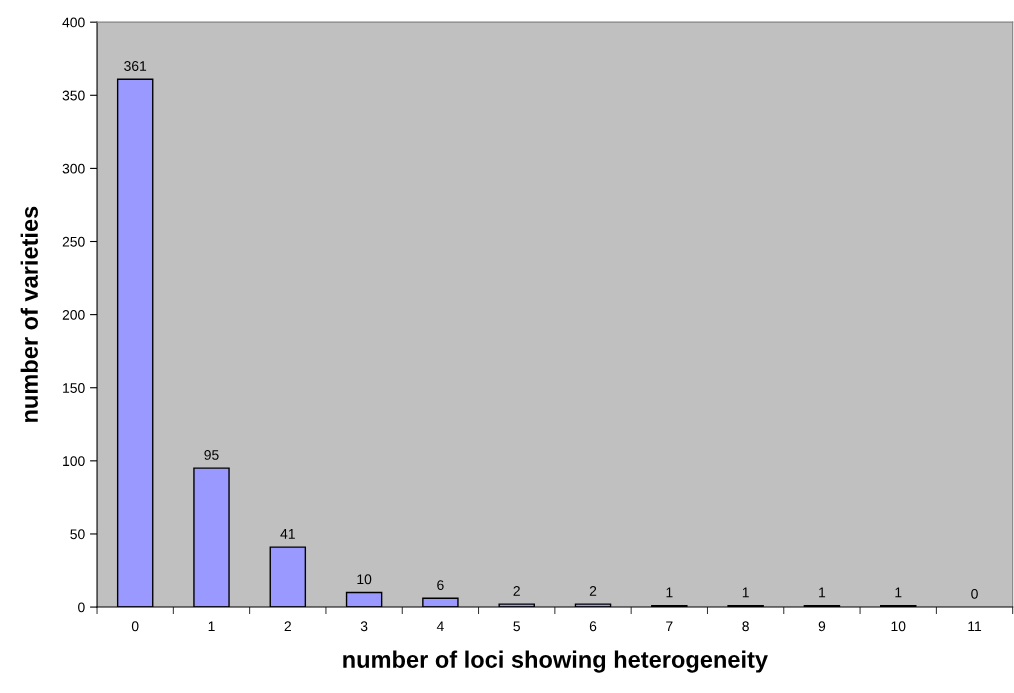  Describe the element at coordinates (898, 626) in the screenshot. I see `x-tick-label: 10` at that location.